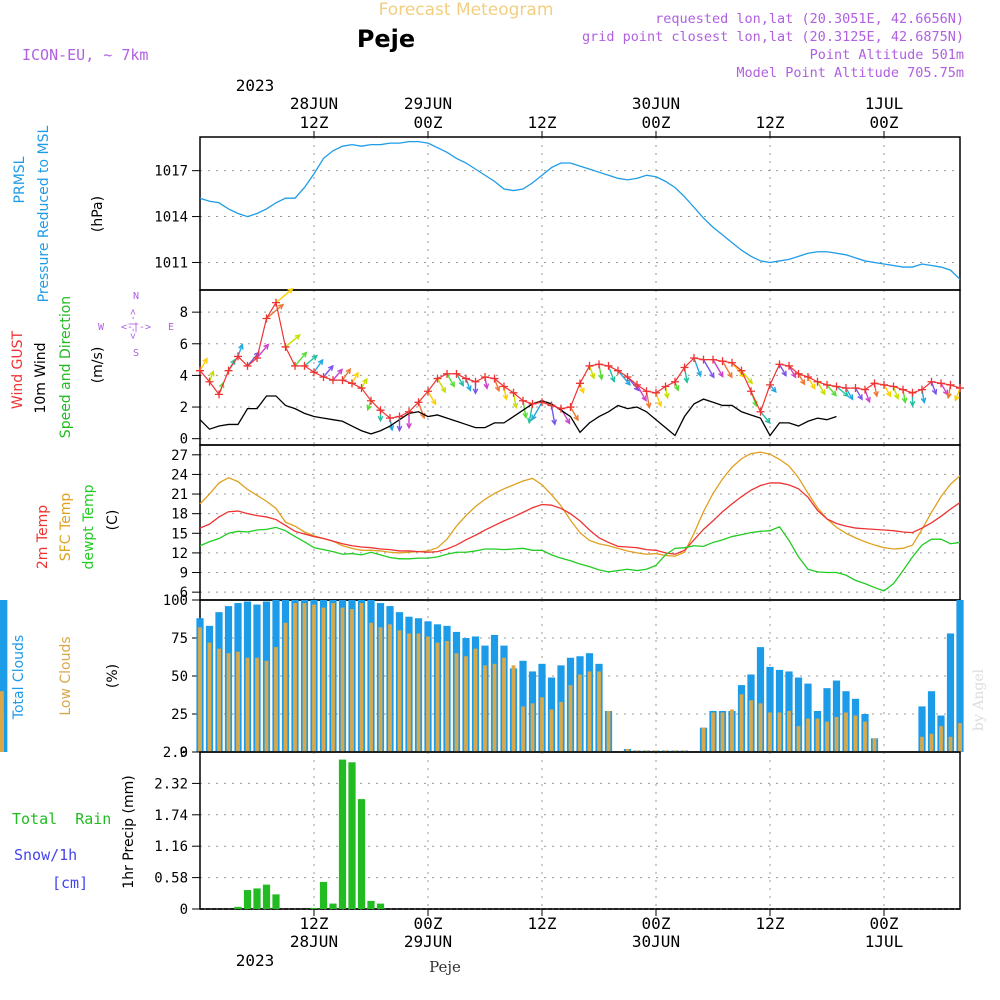 This screenshot has width=1000, height=1000. I want to click on wind-ytick-label: 4, so click(184, 376).